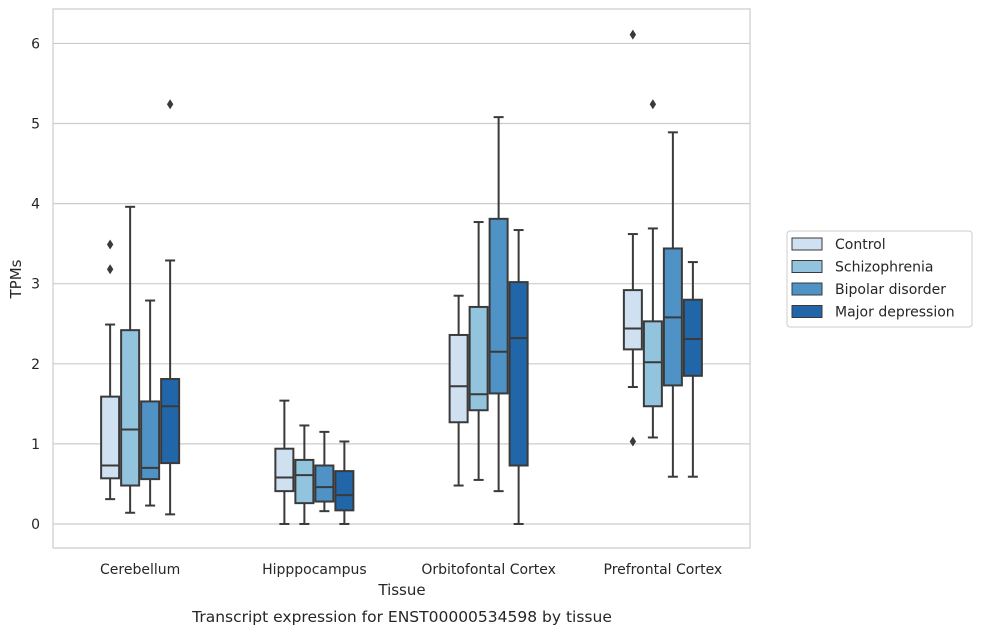  I want to click on y-tick-label: 6, so click(35, 44).